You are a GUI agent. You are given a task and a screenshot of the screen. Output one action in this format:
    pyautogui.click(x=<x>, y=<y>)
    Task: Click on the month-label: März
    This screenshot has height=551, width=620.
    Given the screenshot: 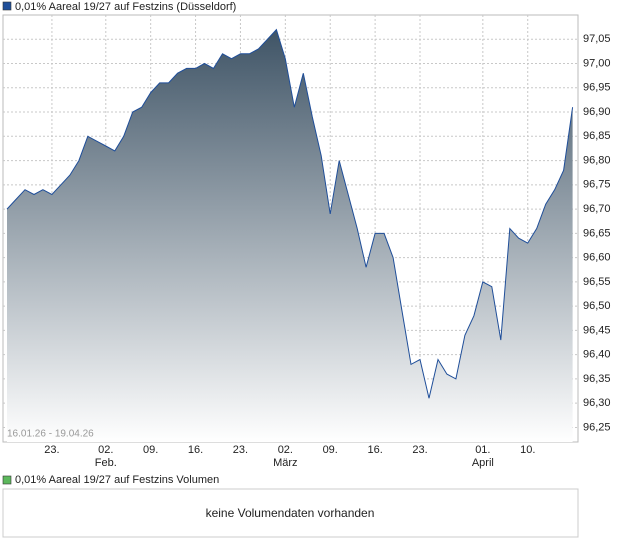 What is the action you would take?
    pyautogui.click(x=285, y=463)
    